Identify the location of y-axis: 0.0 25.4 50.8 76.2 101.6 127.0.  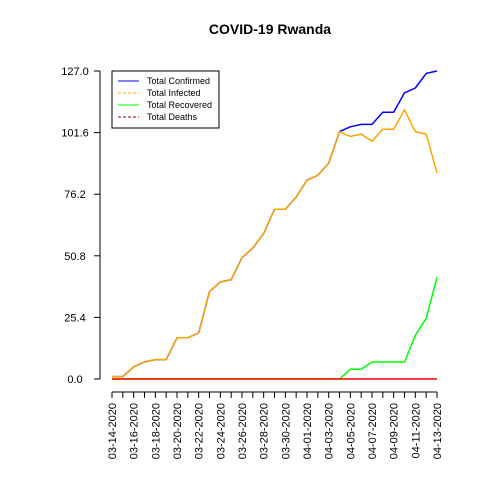
(81, 226).